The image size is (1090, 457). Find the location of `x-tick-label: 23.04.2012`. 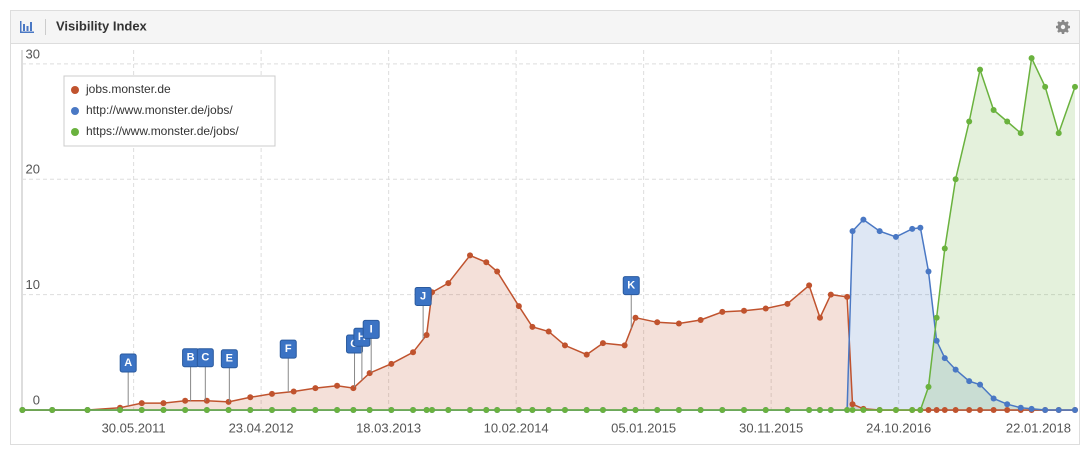

x-tick-label: 23.04.2012 is located at coordinates (261, 427).